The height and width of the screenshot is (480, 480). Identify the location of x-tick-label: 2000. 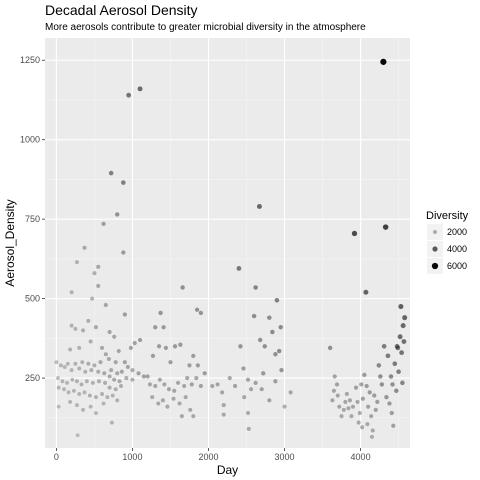
(208, 457).